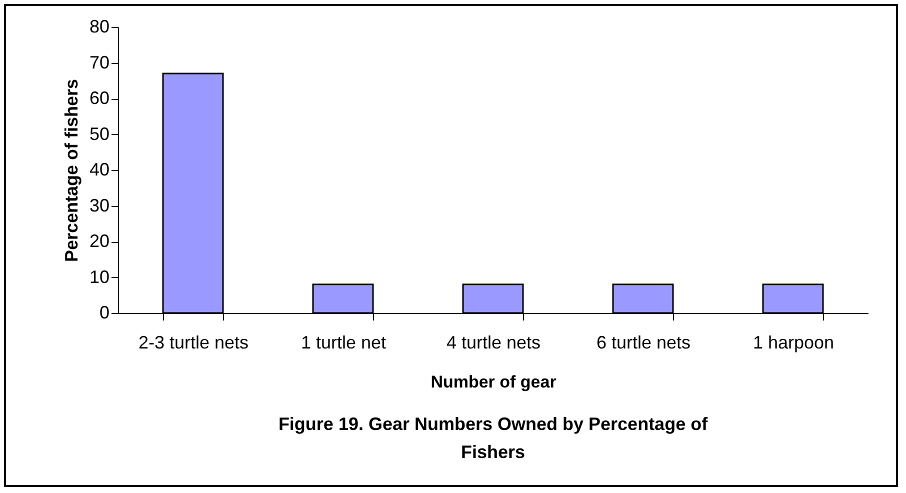  What do you see at coordinates (493, 382) in the screenshot?
I see `x-axis-title: Number of gear` at bounding box center [493, 382].